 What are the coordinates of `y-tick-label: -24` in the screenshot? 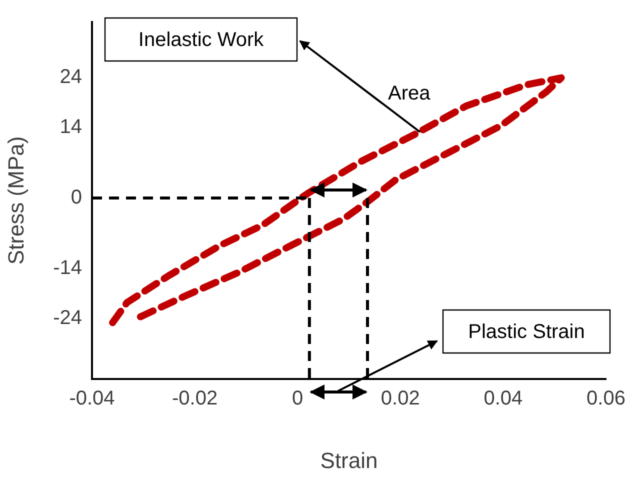 It's located at (67, 318).